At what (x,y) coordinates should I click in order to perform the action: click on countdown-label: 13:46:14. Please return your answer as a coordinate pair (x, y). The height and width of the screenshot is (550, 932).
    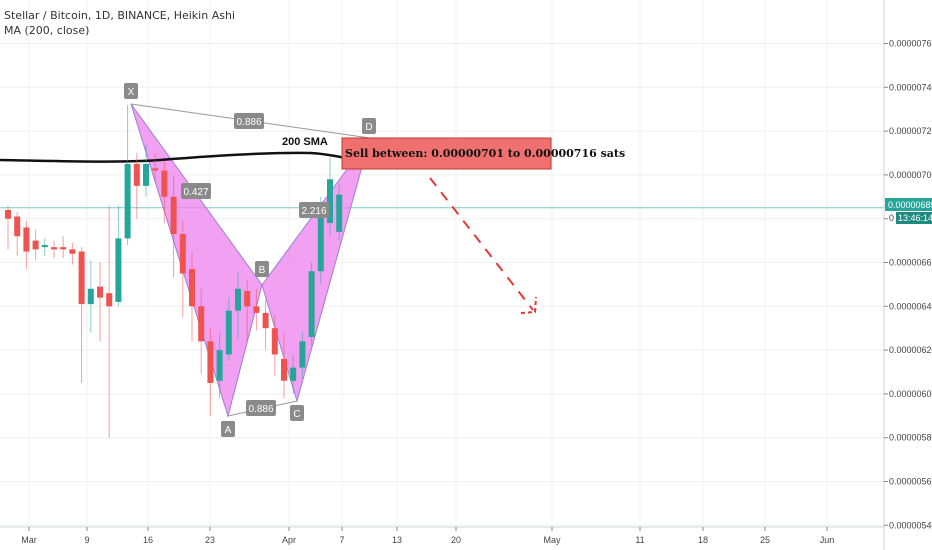
    Looking at the image, I should click on (915, 218).